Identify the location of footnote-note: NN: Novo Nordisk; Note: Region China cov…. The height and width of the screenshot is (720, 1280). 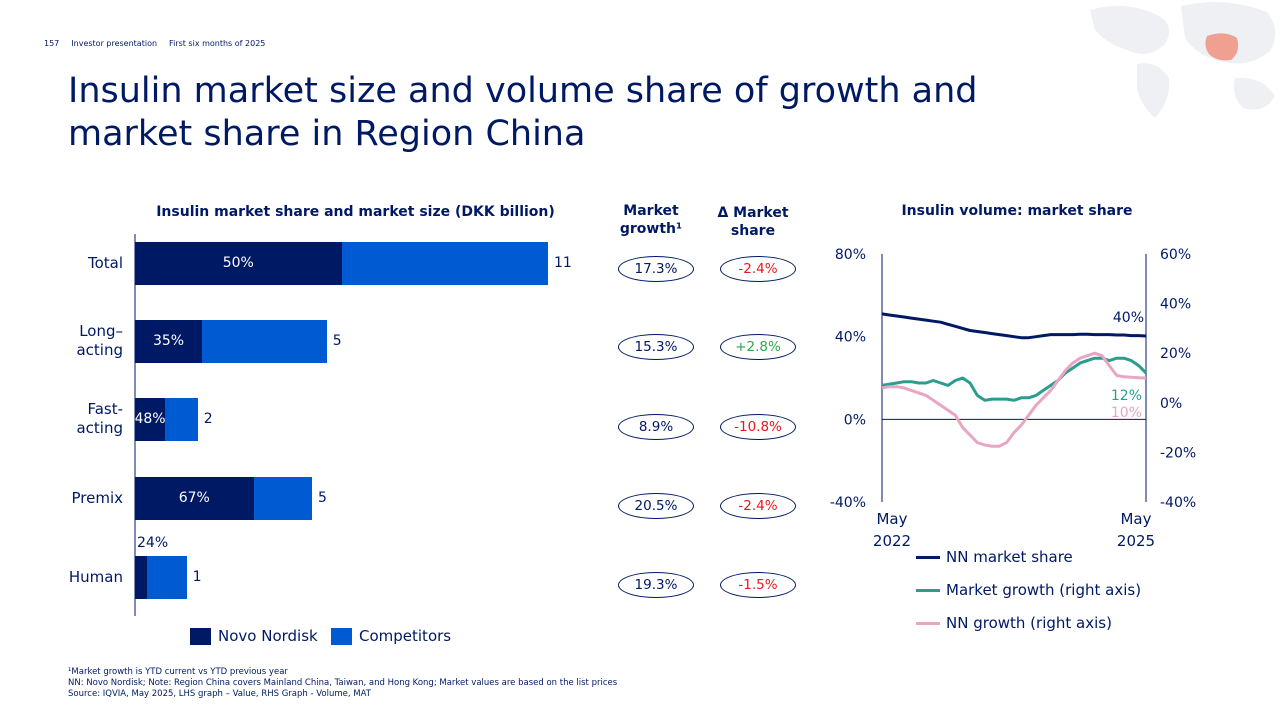
(343, 683).